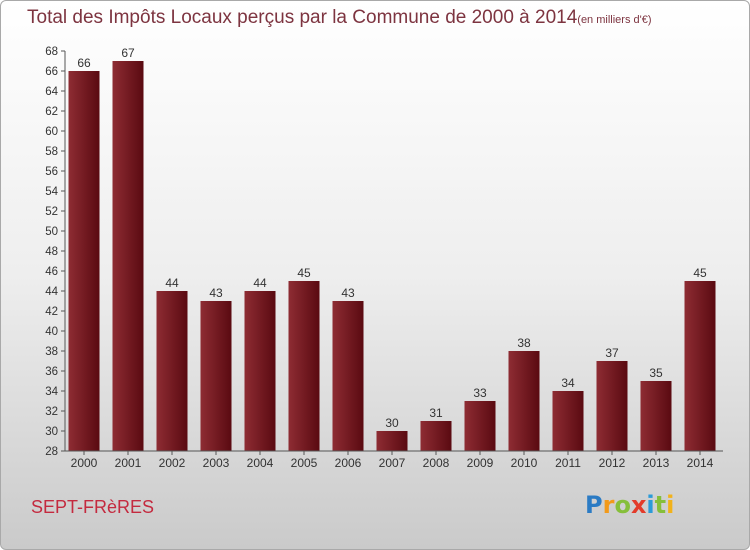 The image size is (750, 550). What do you see at coordinates (480, 393) in the screenshot?
I see `value-label-2009: 33` at bounding box center [480, 393].